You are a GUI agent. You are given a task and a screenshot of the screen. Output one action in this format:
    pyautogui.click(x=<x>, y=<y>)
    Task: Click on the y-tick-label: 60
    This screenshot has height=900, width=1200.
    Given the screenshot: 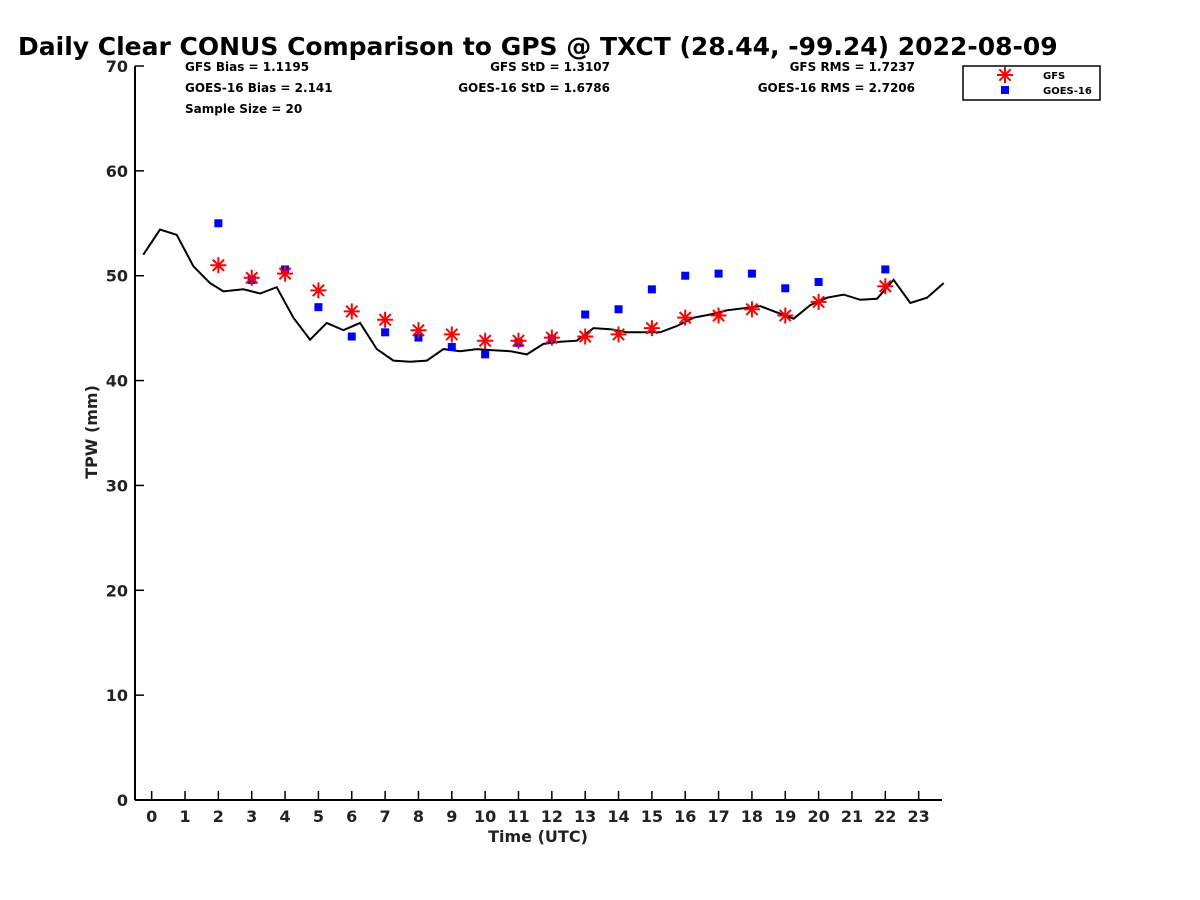 What is the action you would take?
    pyautogui.click(x=117, y=171)
    